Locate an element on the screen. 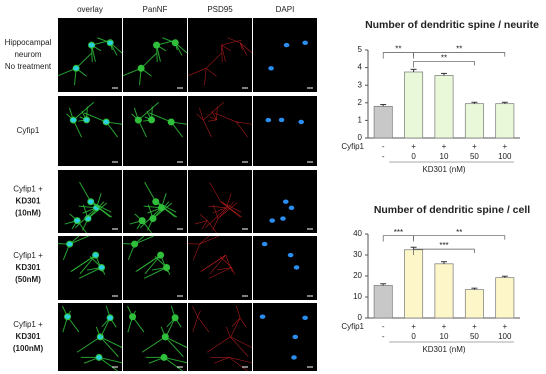 This screenshot has width=546, height=374. row-label: Cyfip1 is located at coordinates (28, 130).